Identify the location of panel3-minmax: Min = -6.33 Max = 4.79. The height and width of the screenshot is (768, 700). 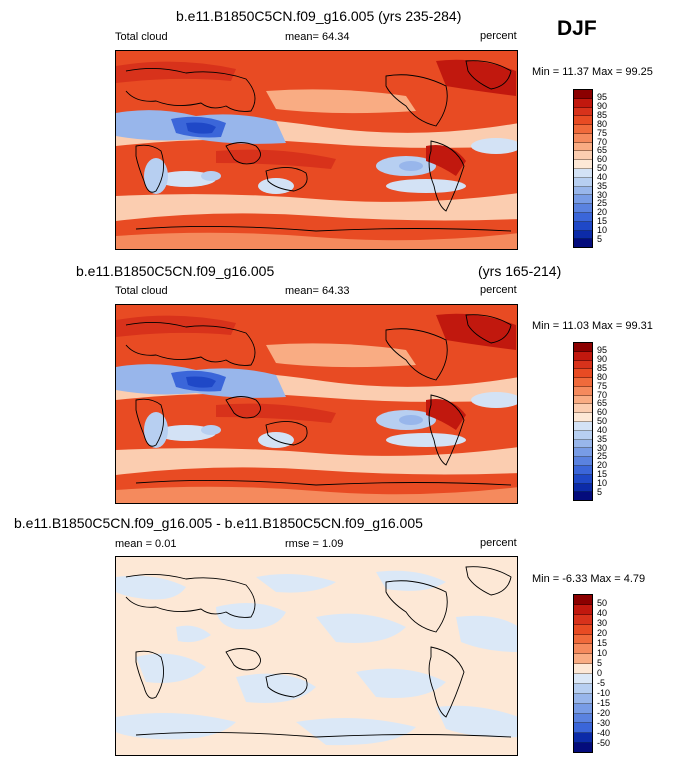
(589, 579).